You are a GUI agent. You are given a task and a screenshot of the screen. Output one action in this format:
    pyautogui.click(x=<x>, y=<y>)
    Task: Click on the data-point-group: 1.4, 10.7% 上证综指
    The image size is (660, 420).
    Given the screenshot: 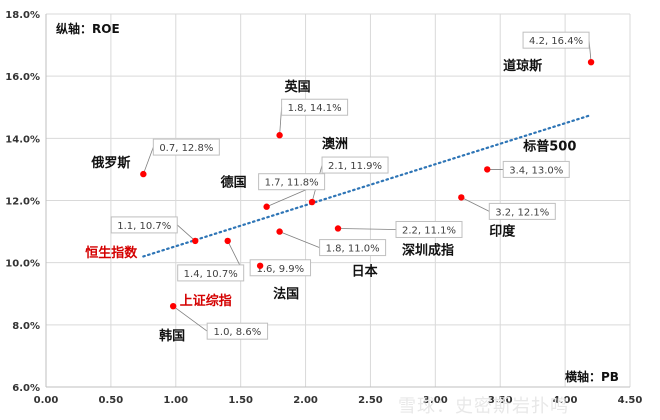 What is the action you would take?
    pyautogui.click(x=211, y=273)
    